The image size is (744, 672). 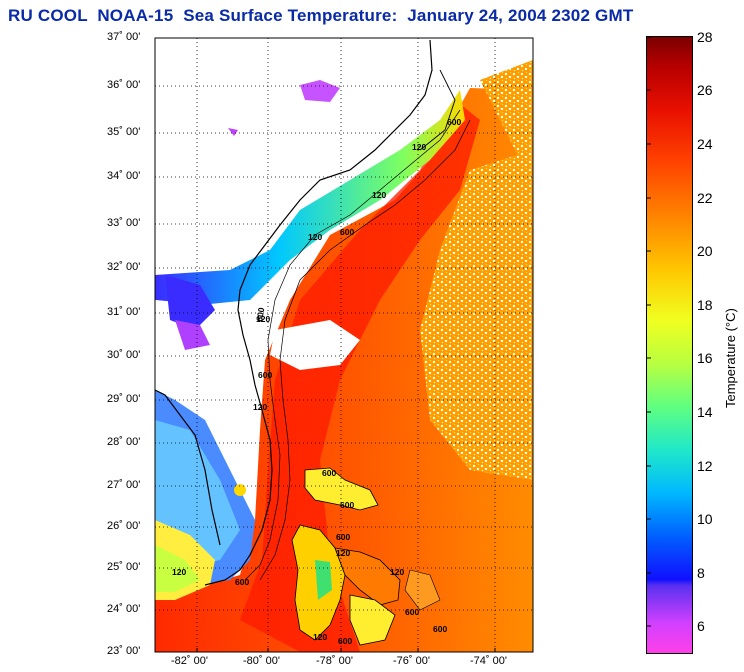 I want to click on lat-label: 34˚ 00', so click(x=124, y=176).